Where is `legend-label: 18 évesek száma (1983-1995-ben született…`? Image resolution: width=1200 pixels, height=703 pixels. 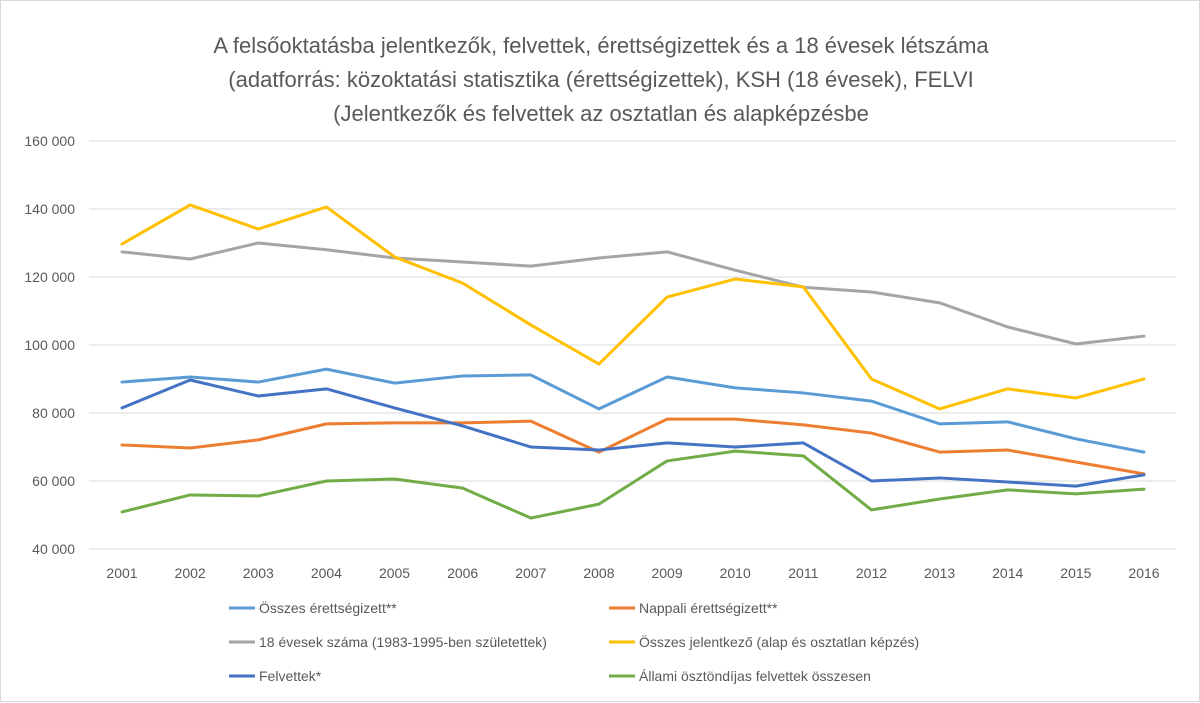
legend-label: 18 évesek száma (1983-1995-ben született… is located at coordinates (403, 642).